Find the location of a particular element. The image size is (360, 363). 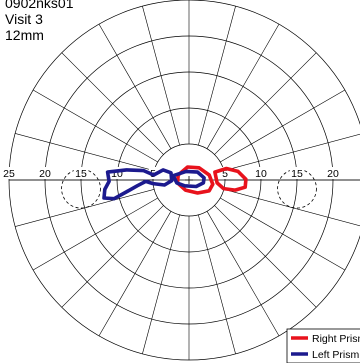

axis-tick-label: 5 is located at coordinates (225, 174).